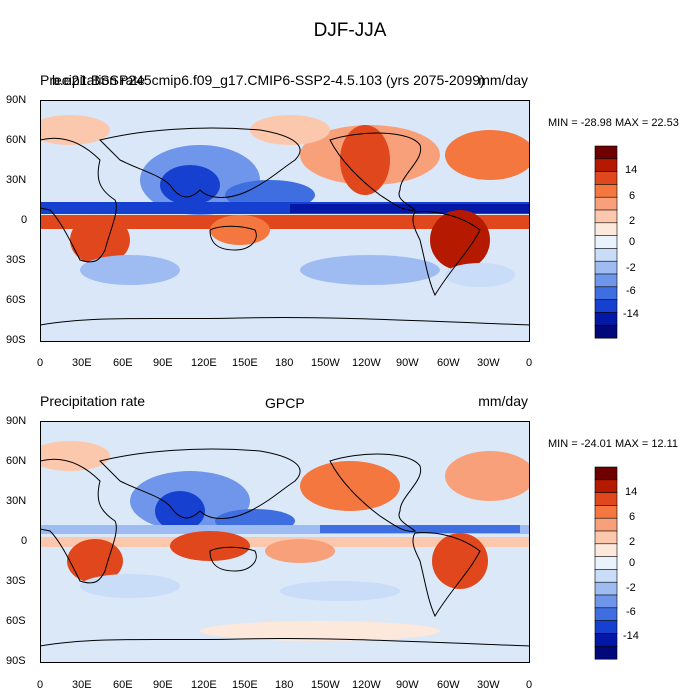 This screenshot has width=700, height=700. What do you see at coordinates (407, 685) in the screenshot?
I see `lon-tick: 90W` at bounding box center [407, 685].